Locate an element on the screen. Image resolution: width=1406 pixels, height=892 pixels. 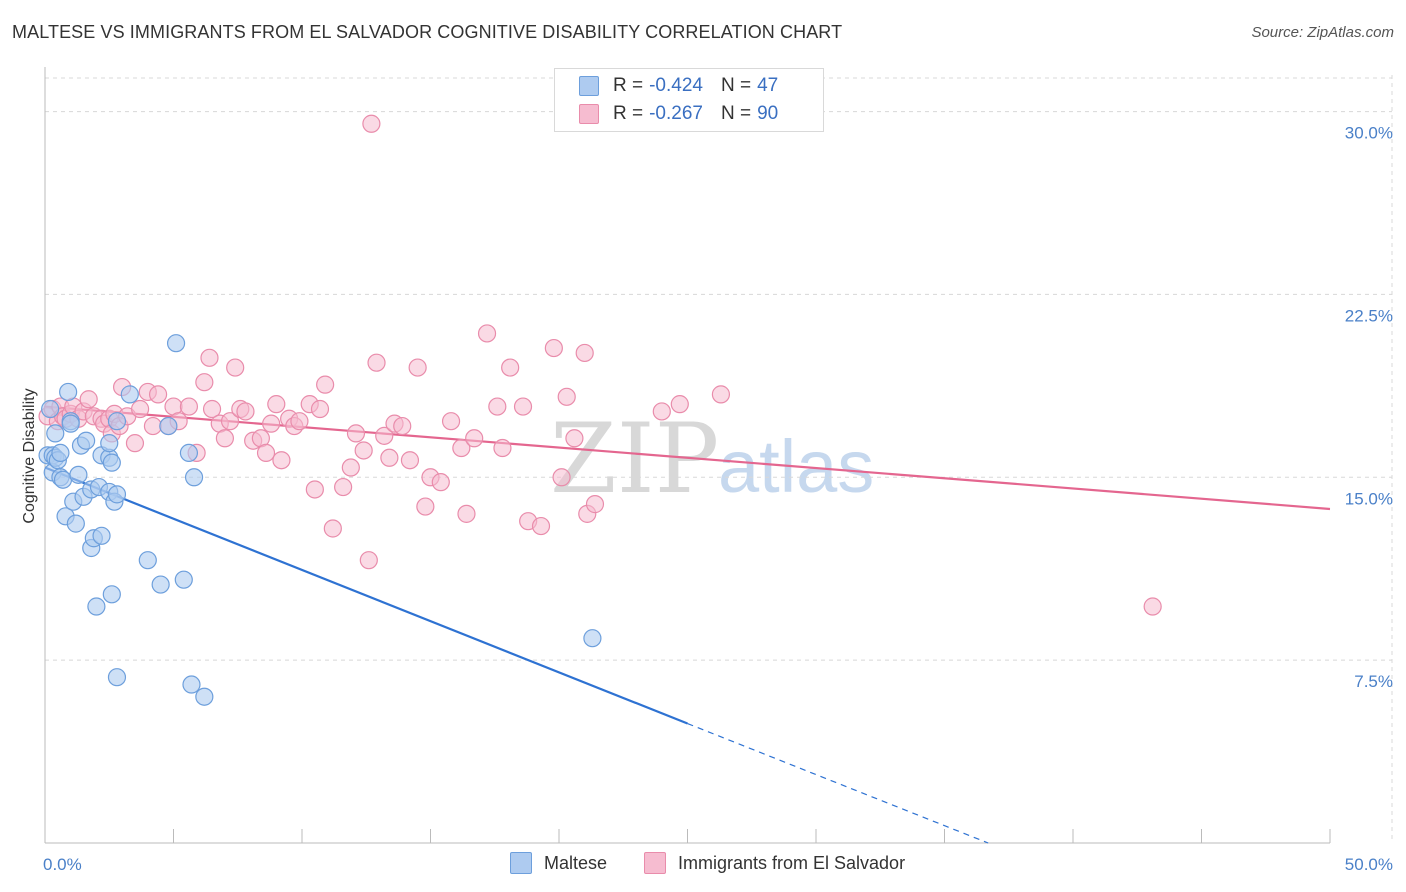
maltese-legend-swatch is located at coordinates (521, 863).